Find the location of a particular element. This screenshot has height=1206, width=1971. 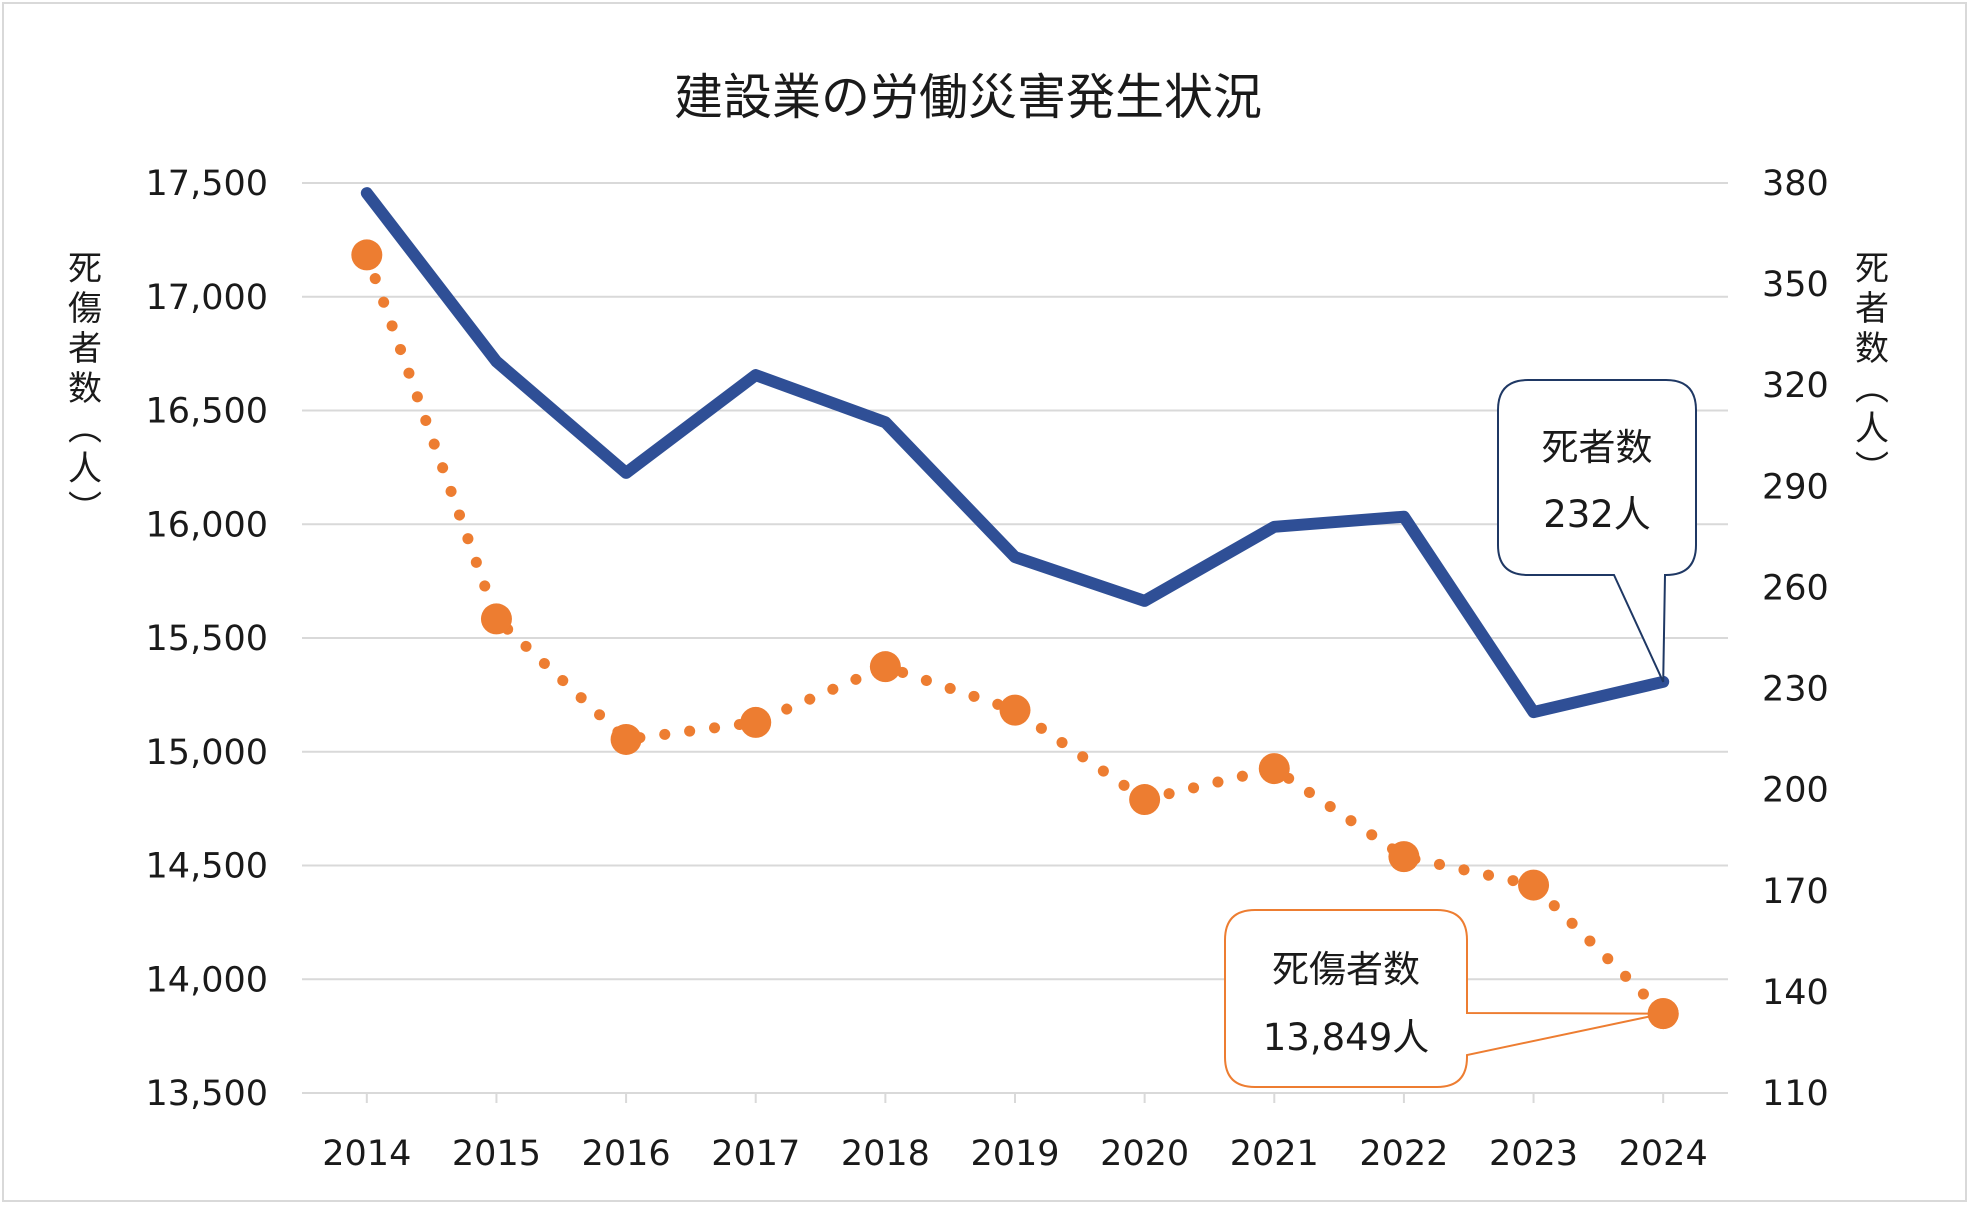

casualties-point-2020 is located at coordinates (1145, 800).